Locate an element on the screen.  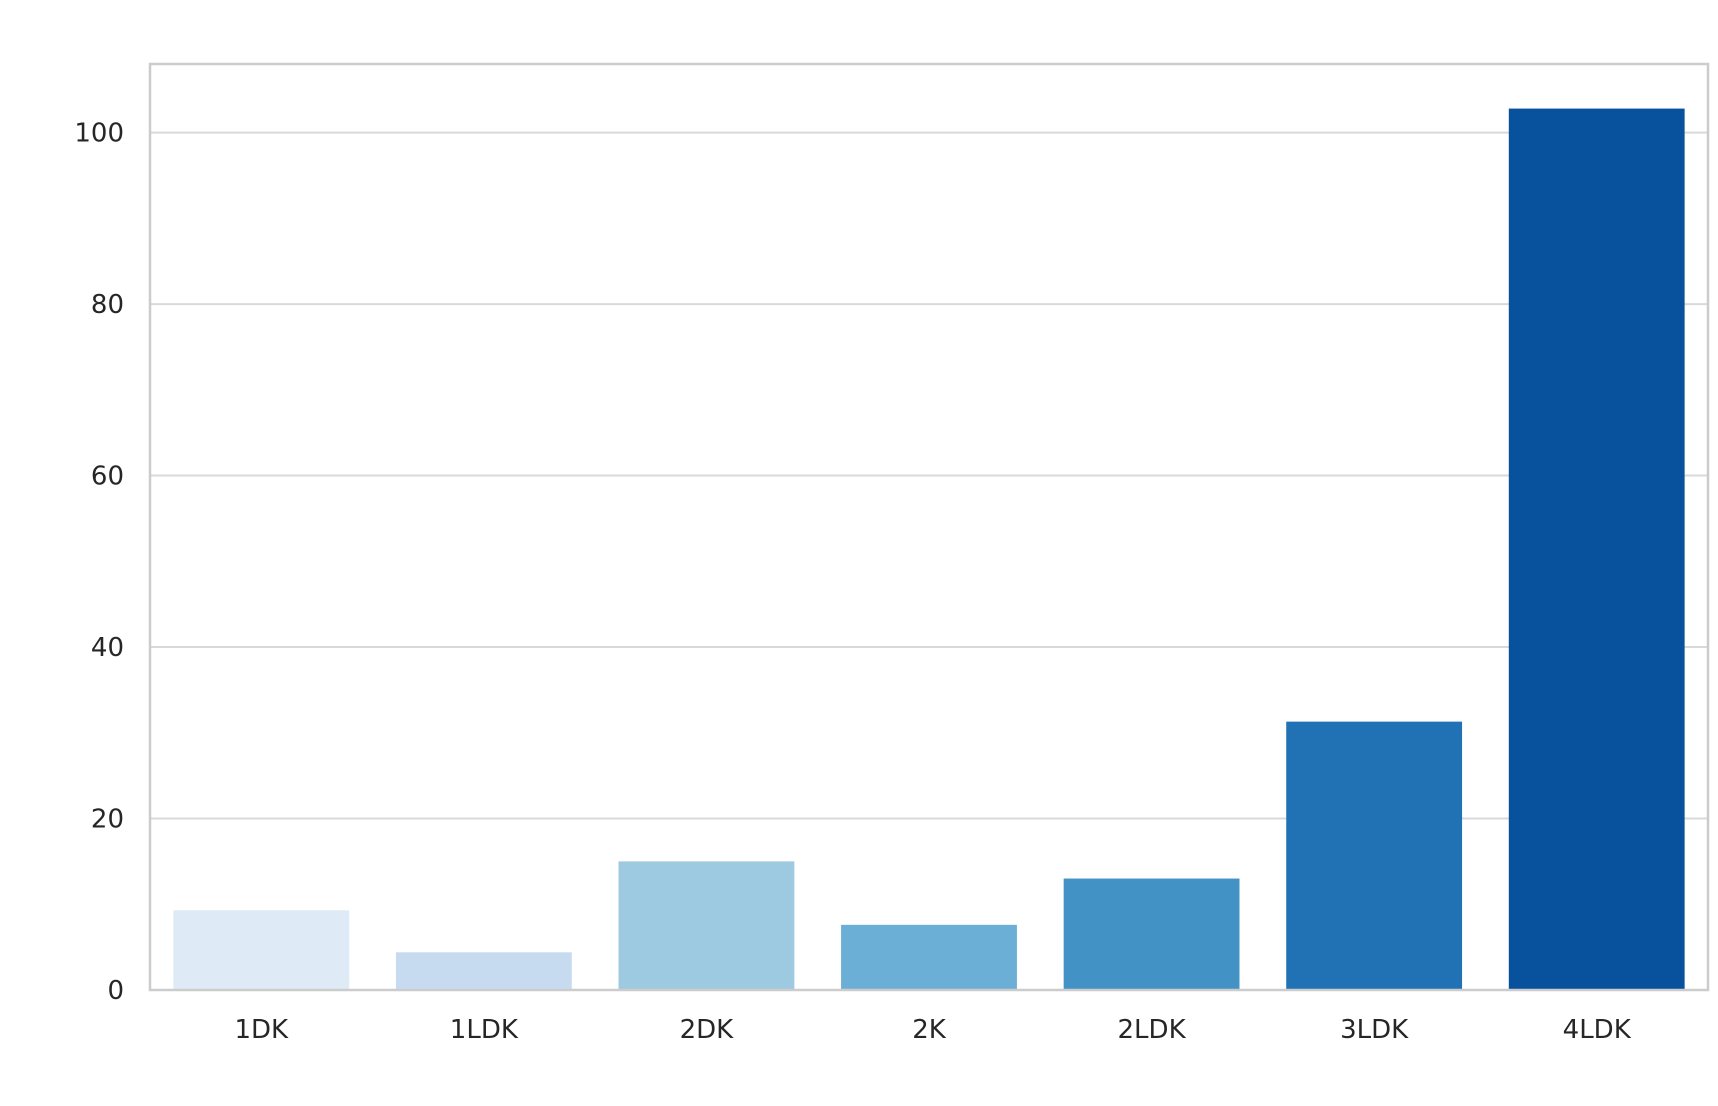
x-axis-ticks: 1DK 1LDK 2DK 2K 2LDK 3LDK 4LDK is located at coordinates (932, 1030).